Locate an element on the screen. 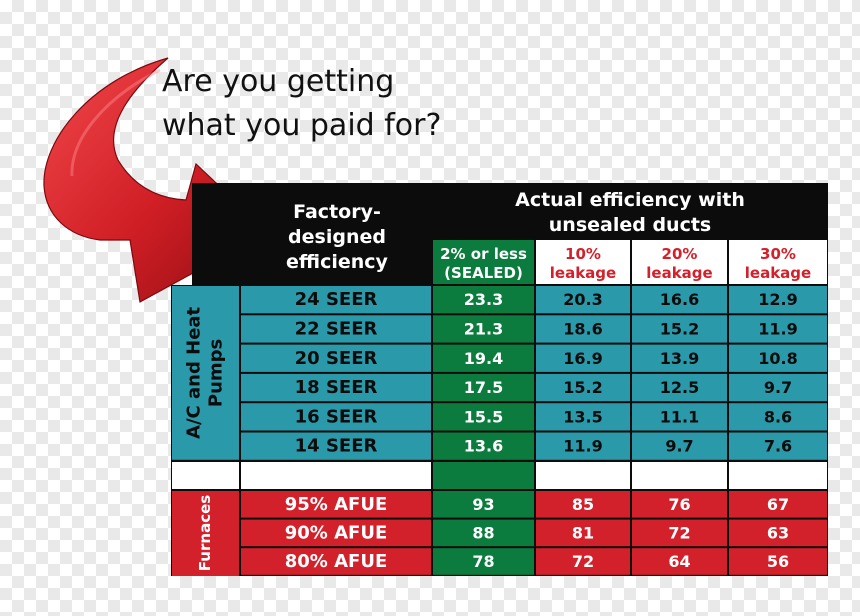 The width and height of the screenshot is (860, 616). ac-row-value-label: 23.3 is located at coordinates (483, 299).